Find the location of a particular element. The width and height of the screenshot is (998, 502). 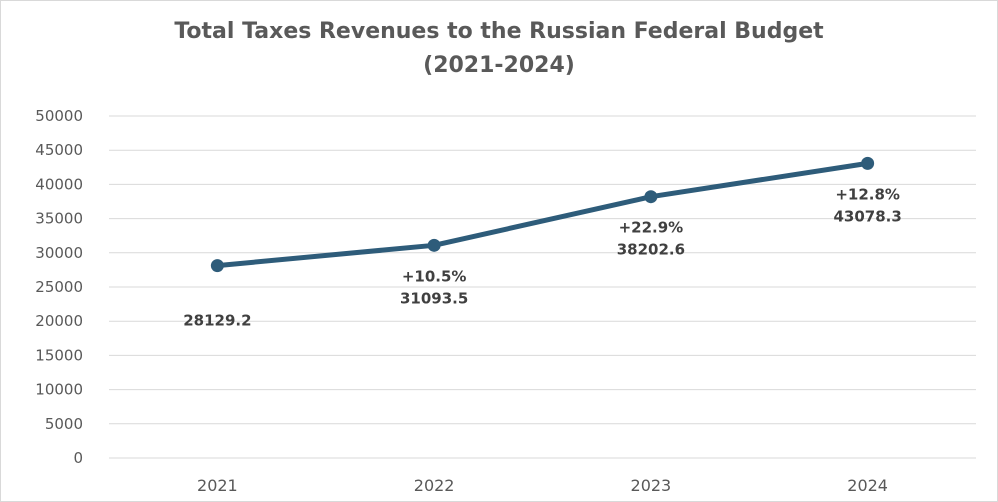

y-tick-label-10000: 10000 is located at coordinates (59, 390).